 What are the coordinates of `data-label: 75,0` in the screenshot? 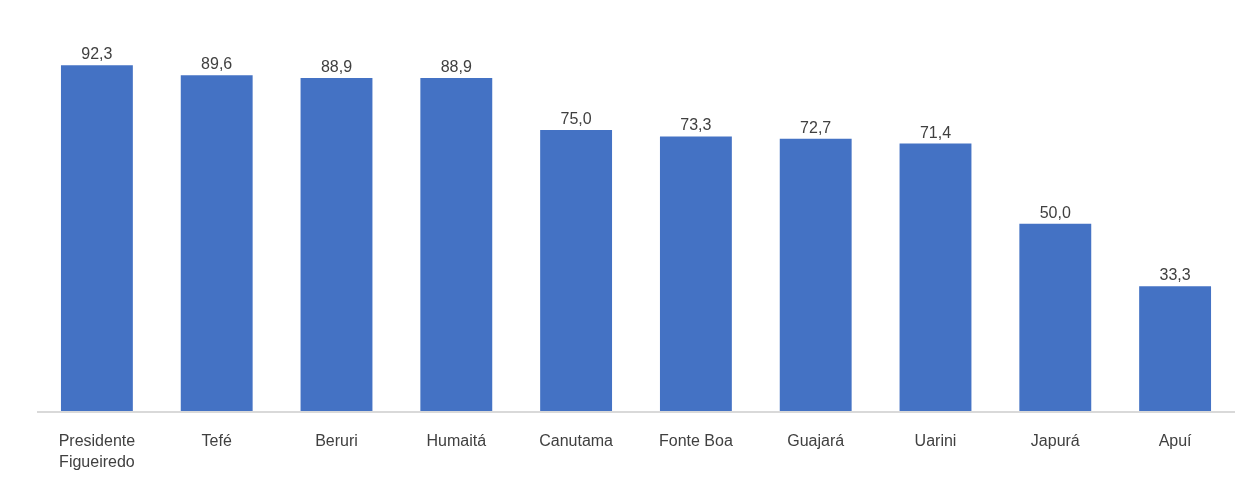 It's located at (576, 119).